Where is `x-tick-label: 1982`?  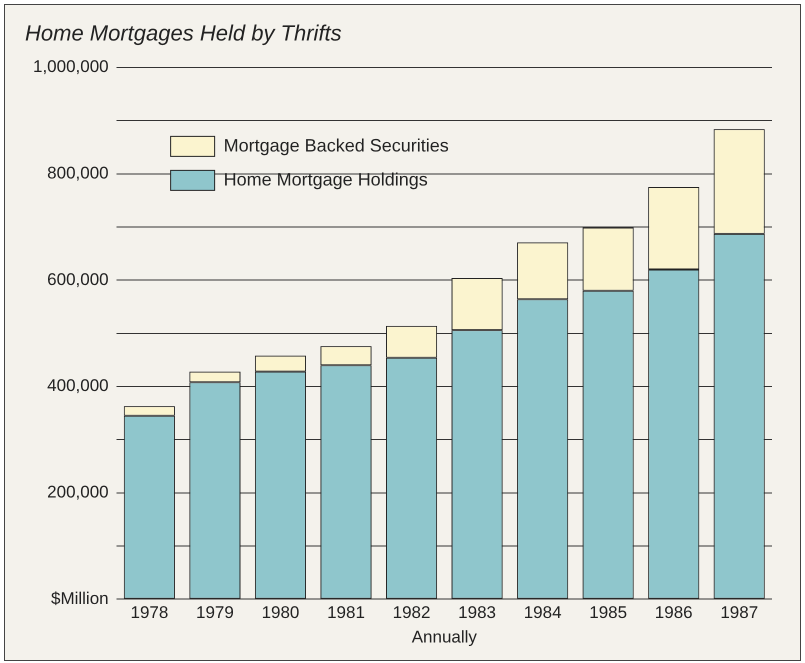
x-tick-label: 1982 is located at coordinates (411, 612).